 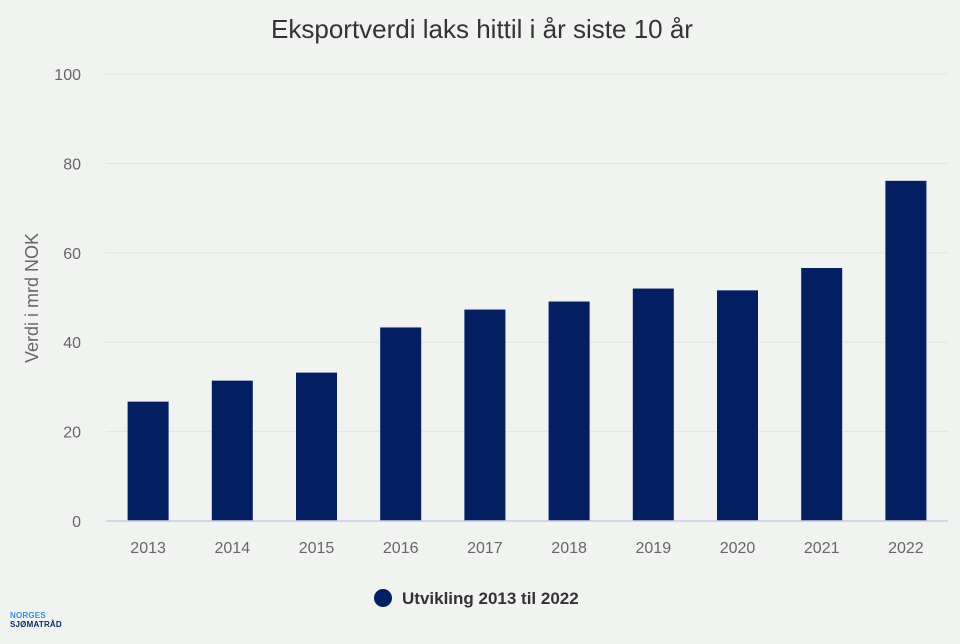 I want to click on bar-2018, so click(x=569, y=411).